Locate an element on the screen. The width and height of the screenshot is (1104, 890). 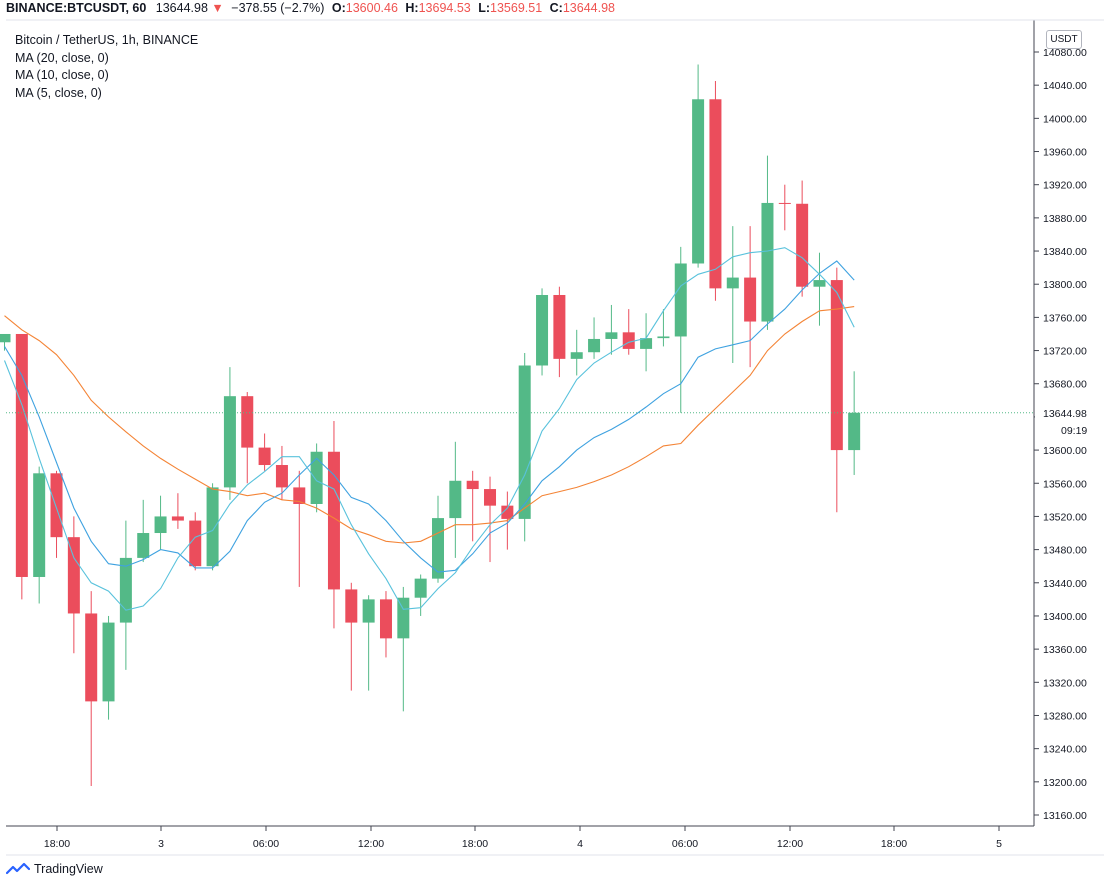
bar-countdown: 09:19 is located at coordinates (1074, 431).